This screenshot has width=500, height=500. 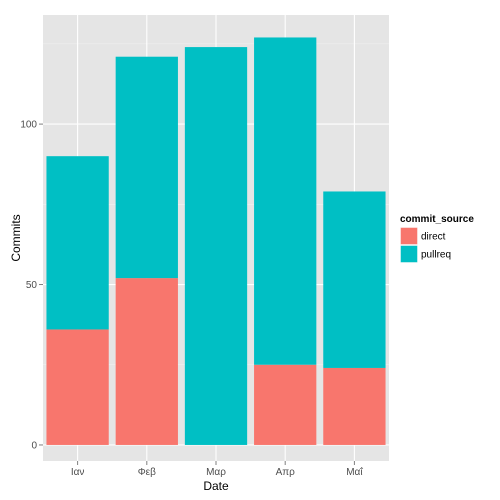 I want to click on x-tick-label: Μαρ, so click(x=216, y=472).